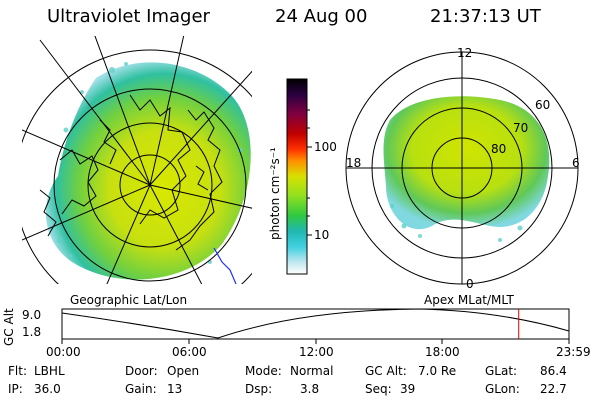 Image resolution: width=600 pixels, height=400 pixels. Describe the element at coordinates (32, 332) in the screenshot. I see `timeline-ytick-min: 1.8` at that location.